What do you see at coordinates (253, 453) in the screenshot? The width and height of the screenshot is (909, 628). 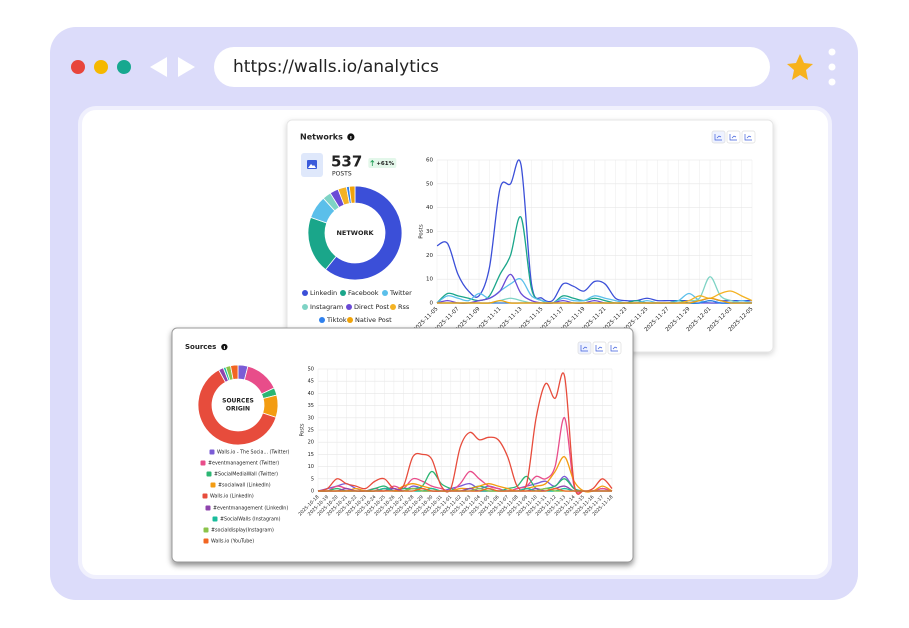 I see `legend-label: Walls.io - The Socia... (Twitter)` at bounding box center [253, 453].